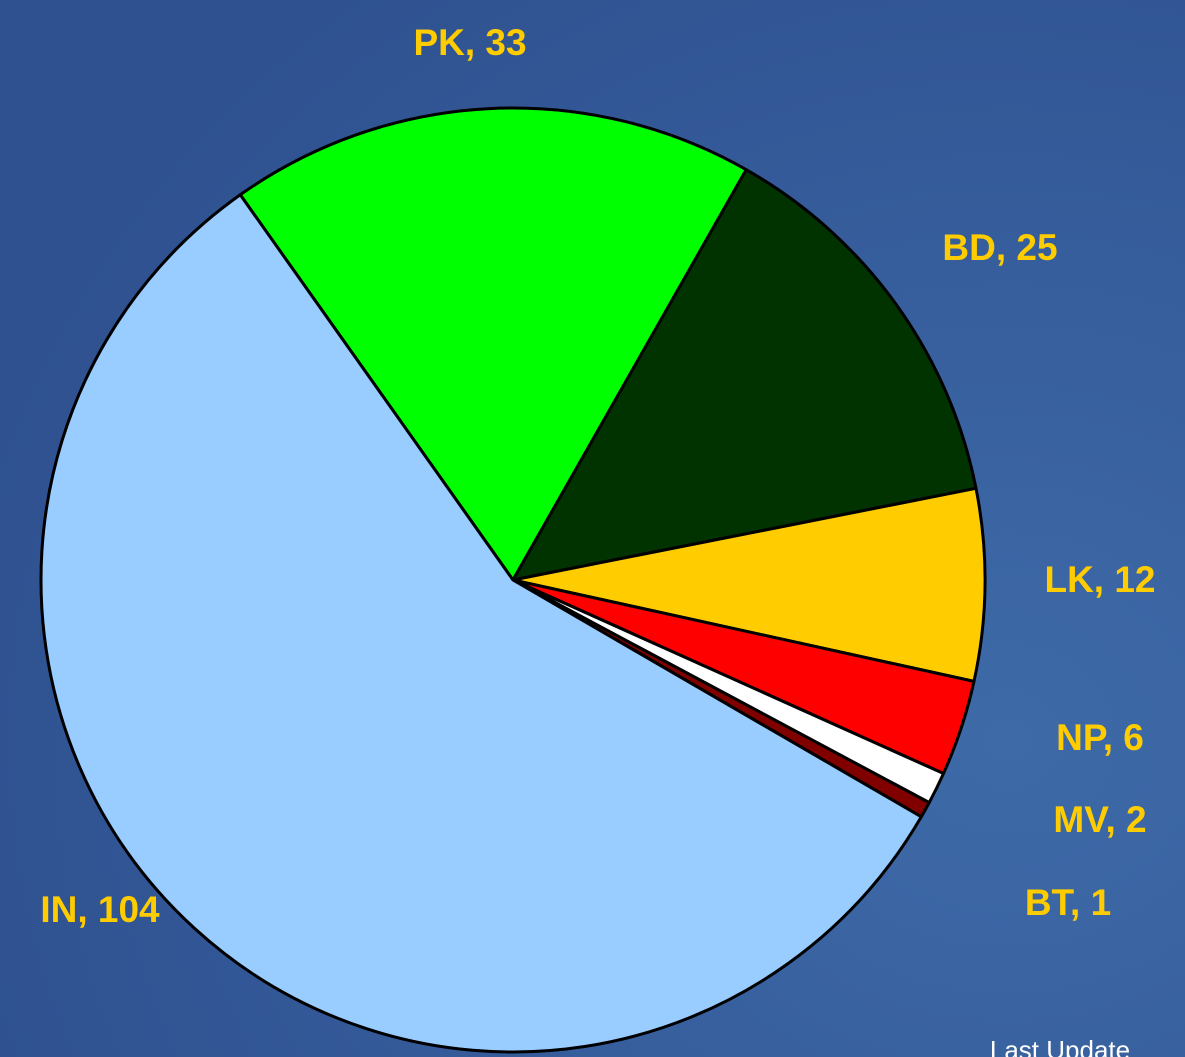 Image resolution: width=1185 pixels, height=1057 pixels. I want to click on pie-slice, so click(749, 584).